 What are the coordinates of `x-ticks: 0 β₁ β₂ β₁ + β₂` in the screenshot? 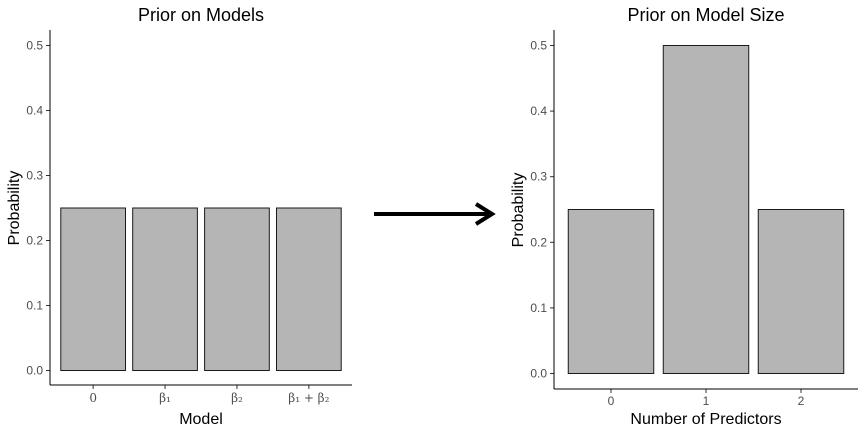 It's located at (209, 395).